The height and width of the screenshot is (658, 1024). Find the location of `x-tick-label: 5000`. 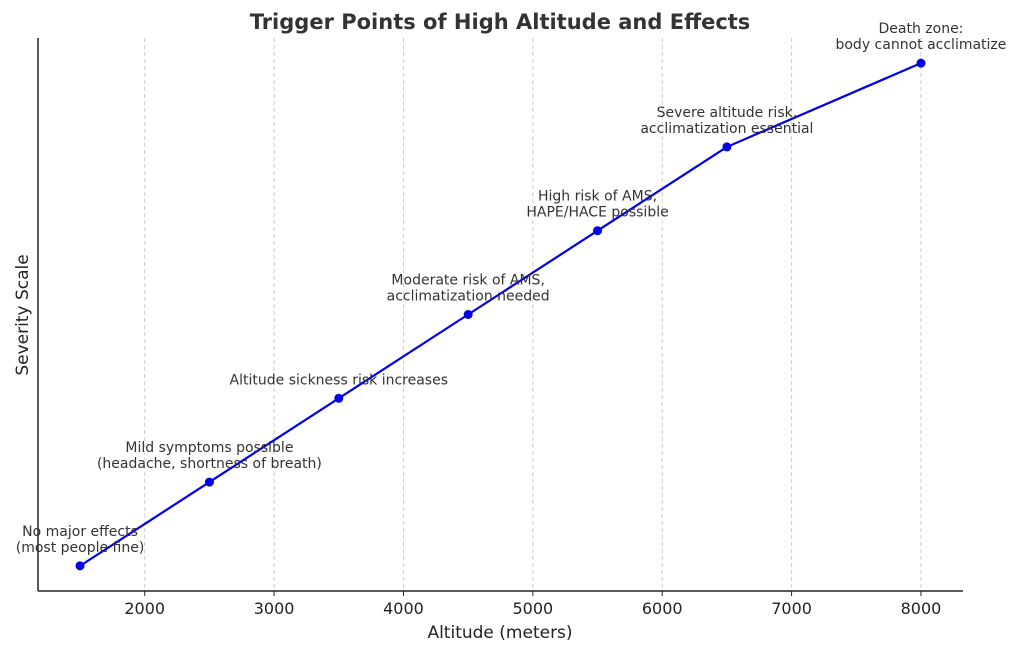

x-tick-label: 5000 is located at coordinates (532, 608).